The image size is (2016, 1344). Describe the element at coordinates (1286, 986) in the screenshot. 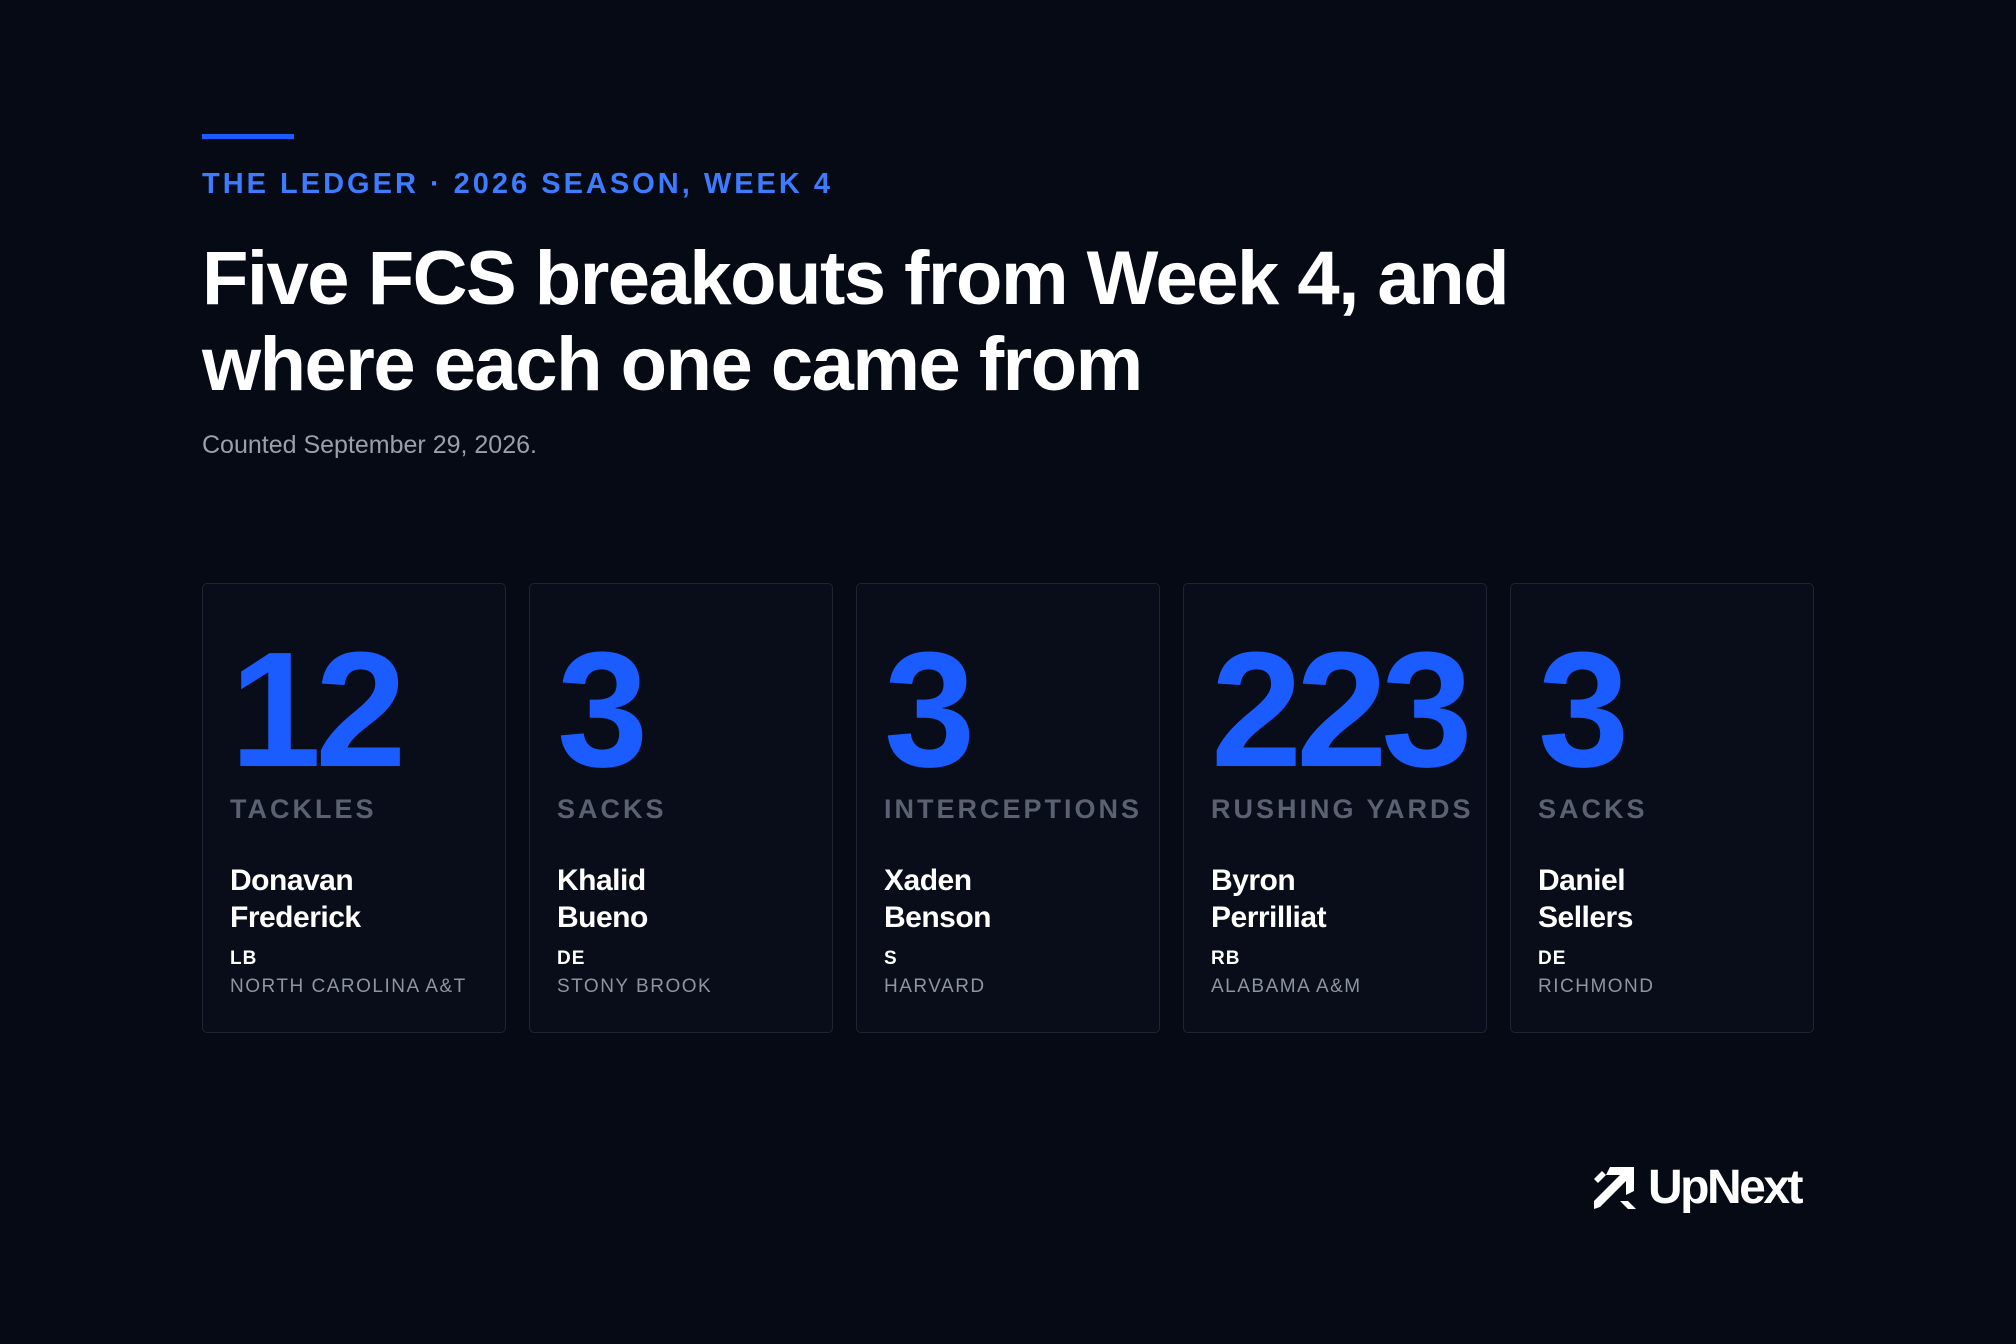

I see `player-school: ALABAMA A&M` at that location.